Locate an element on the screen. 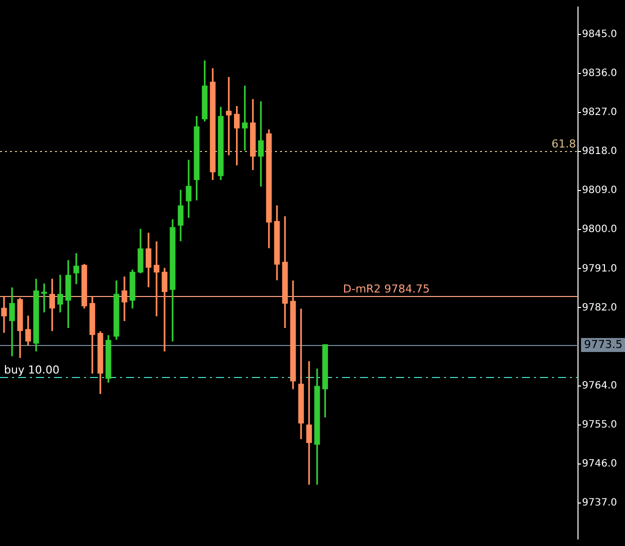 The image size is (625, 546). y-tick-label: 9782.0 is located at coordinates (599, 308).